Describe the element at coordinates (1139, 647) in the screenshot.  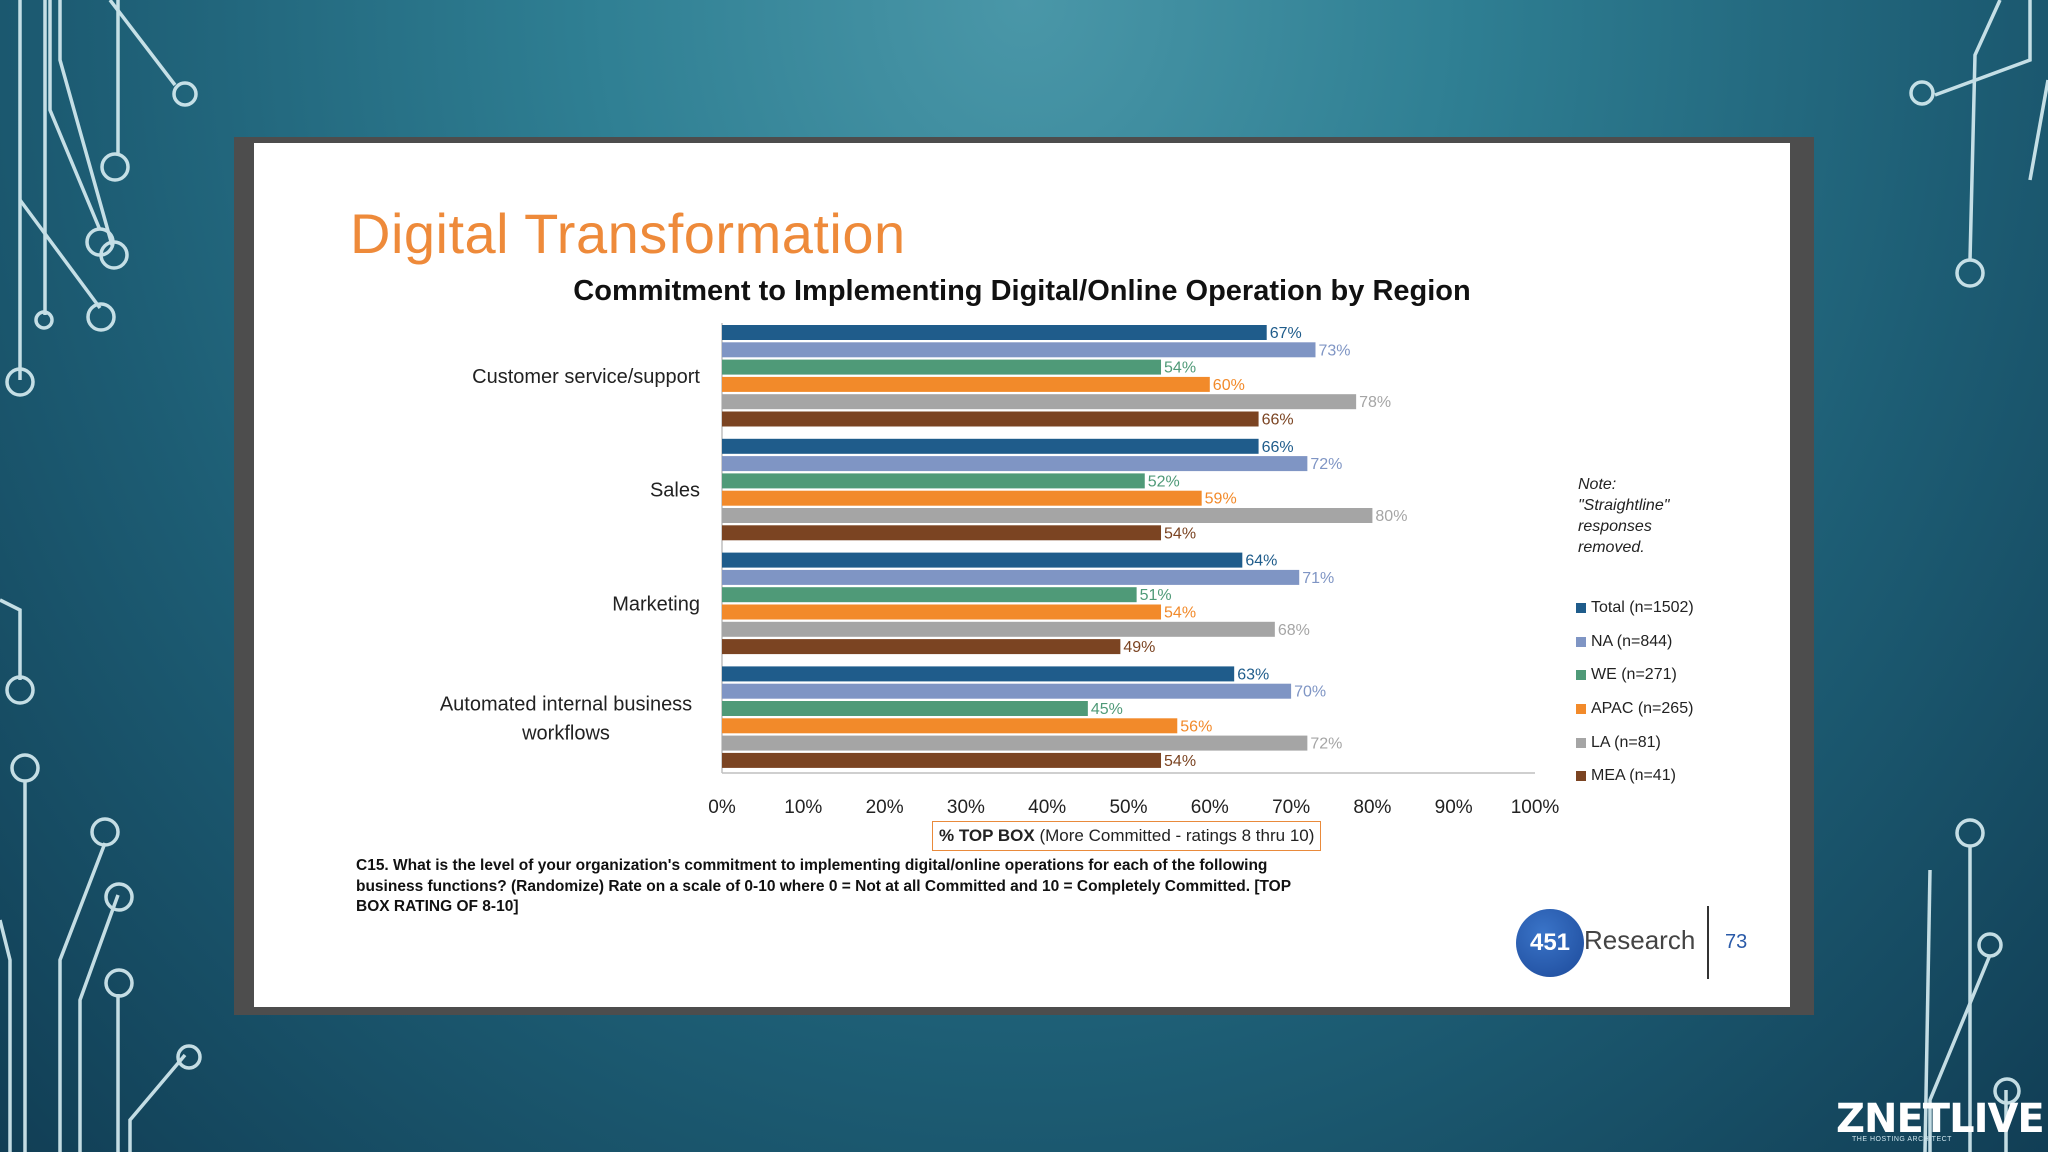
I see `data-label: 49%` at that location.